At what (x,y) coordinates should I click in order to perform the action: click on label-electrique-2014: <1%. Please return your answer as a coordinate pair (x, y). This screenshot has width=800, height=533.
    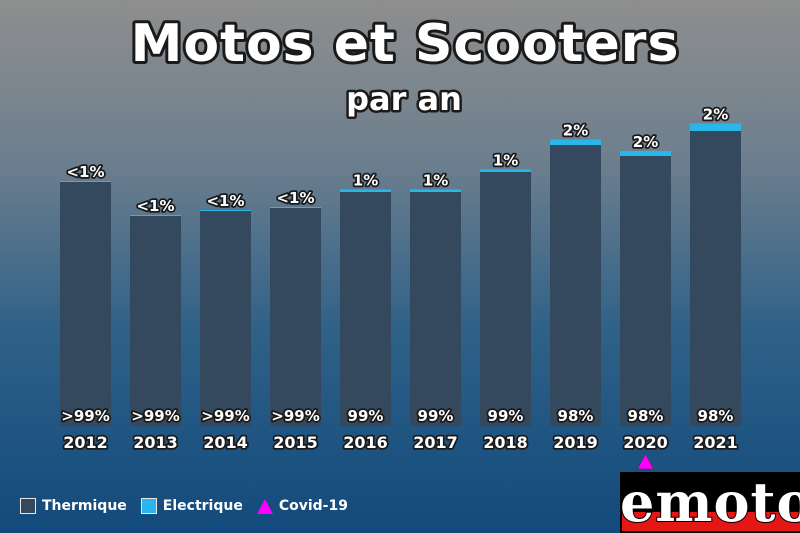
    Looking at the image, I should click on (225, 201).